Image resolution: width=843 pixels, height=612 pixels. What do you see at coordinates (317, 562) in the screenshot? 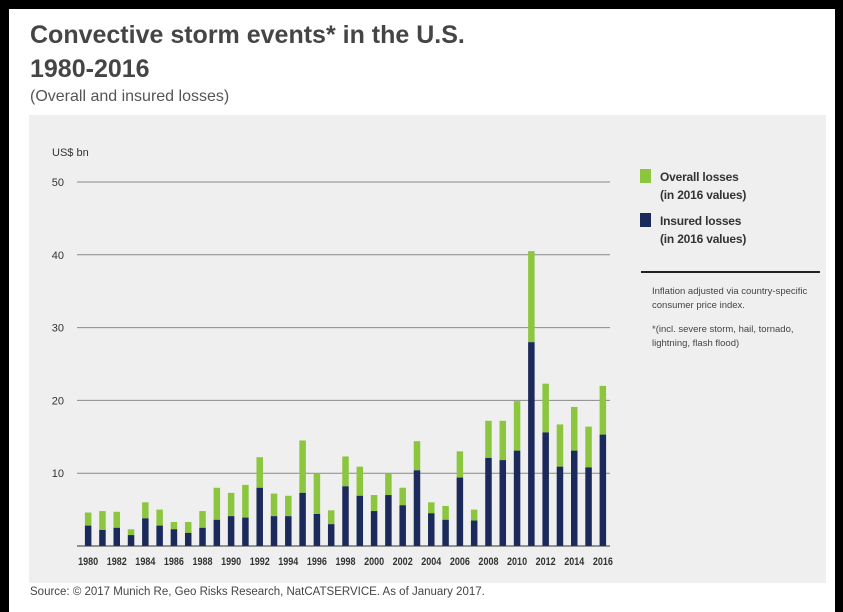
I see `x-tick-label-1996: 1996` at bounding box center [317, 562].